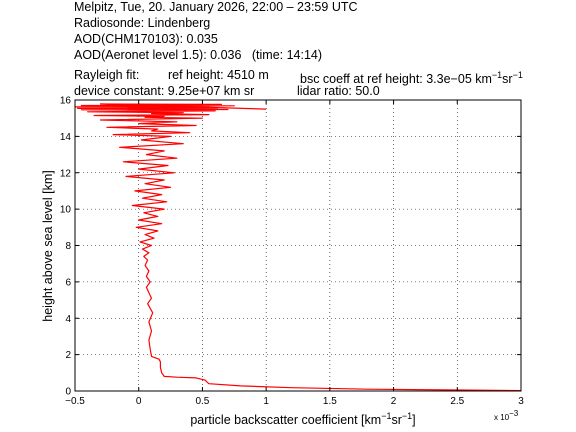  What do you see at coordinates (497, 75) in the screenshot?
I see `bsc-coeff-exp-km: −1` at bounding box center [497, 75].